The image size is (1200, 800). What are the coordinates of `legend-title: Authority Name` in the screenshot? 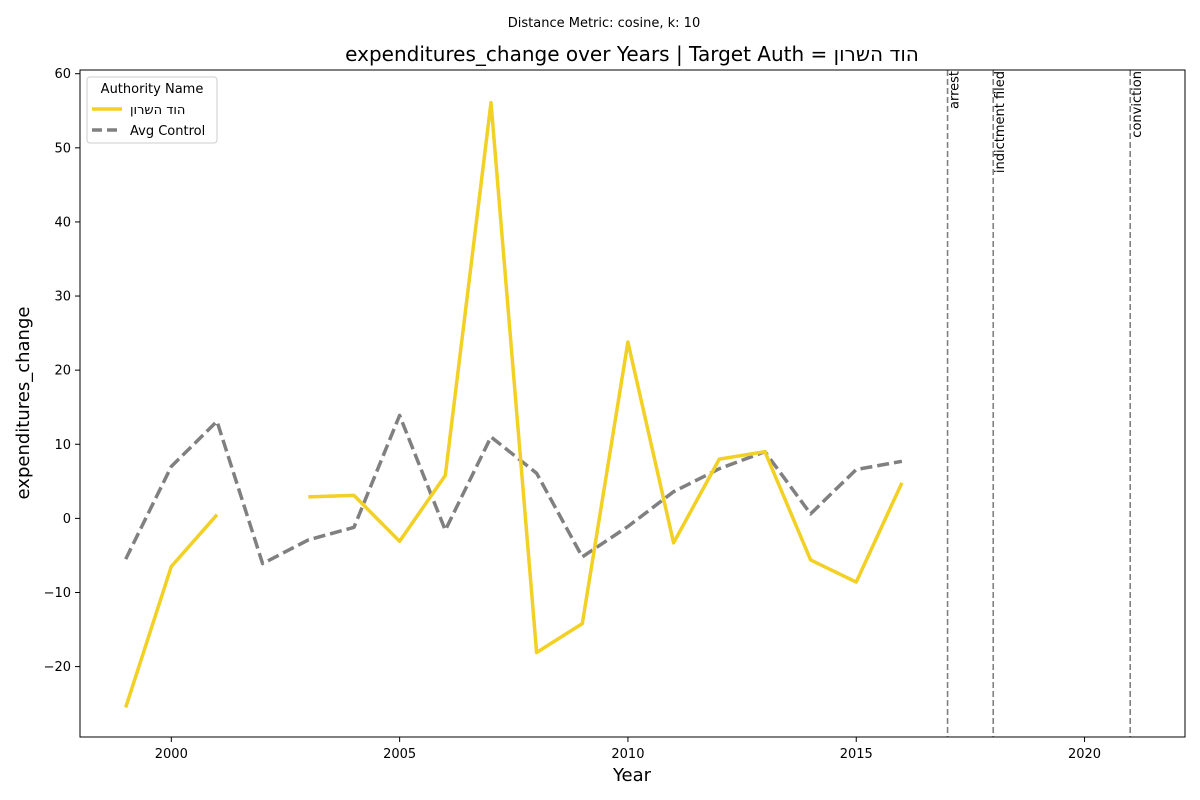 It's located at (152, 89).